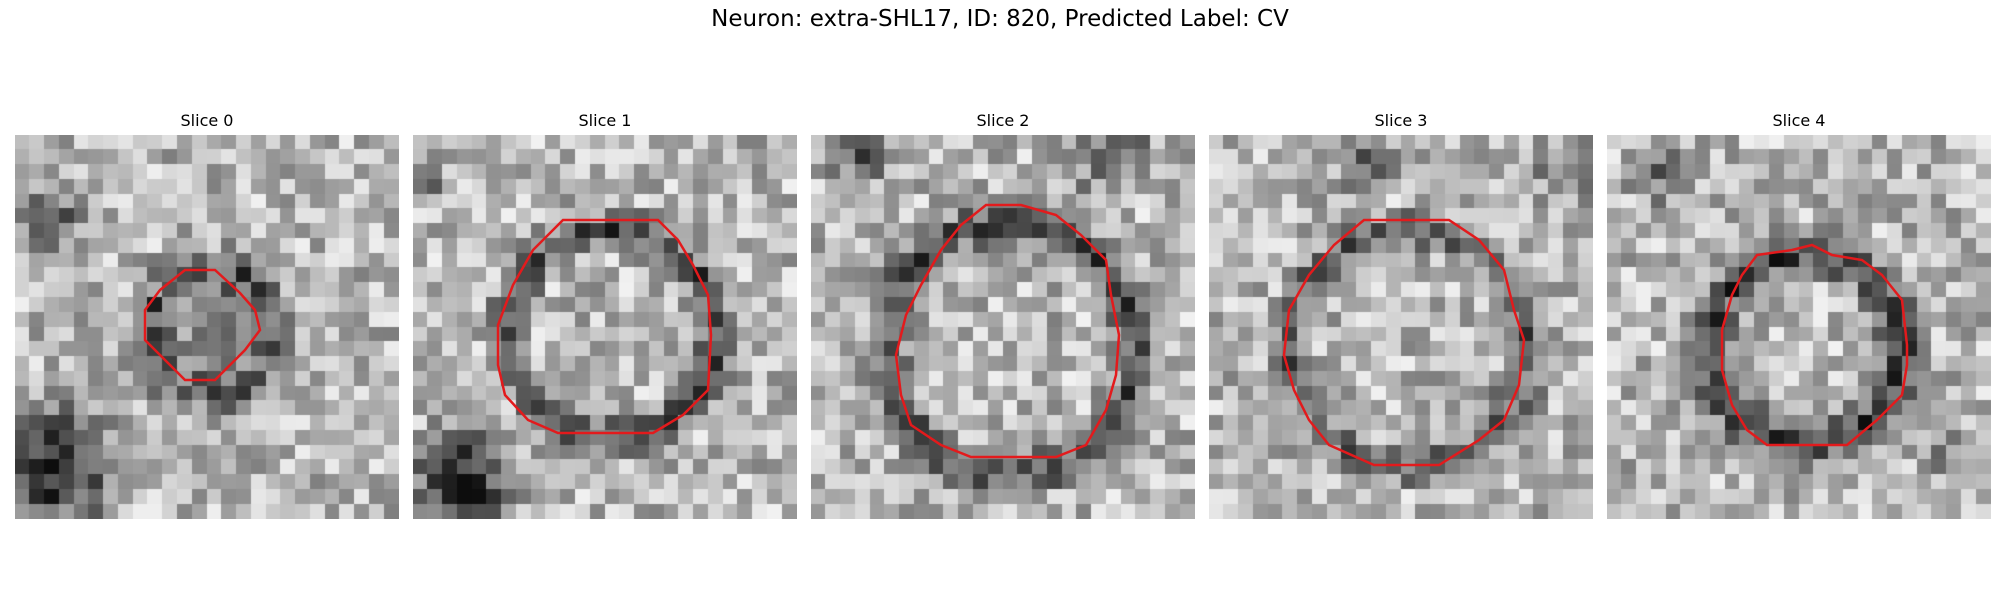  I want to click on slice-title: Slice 1, so click(605, 120).